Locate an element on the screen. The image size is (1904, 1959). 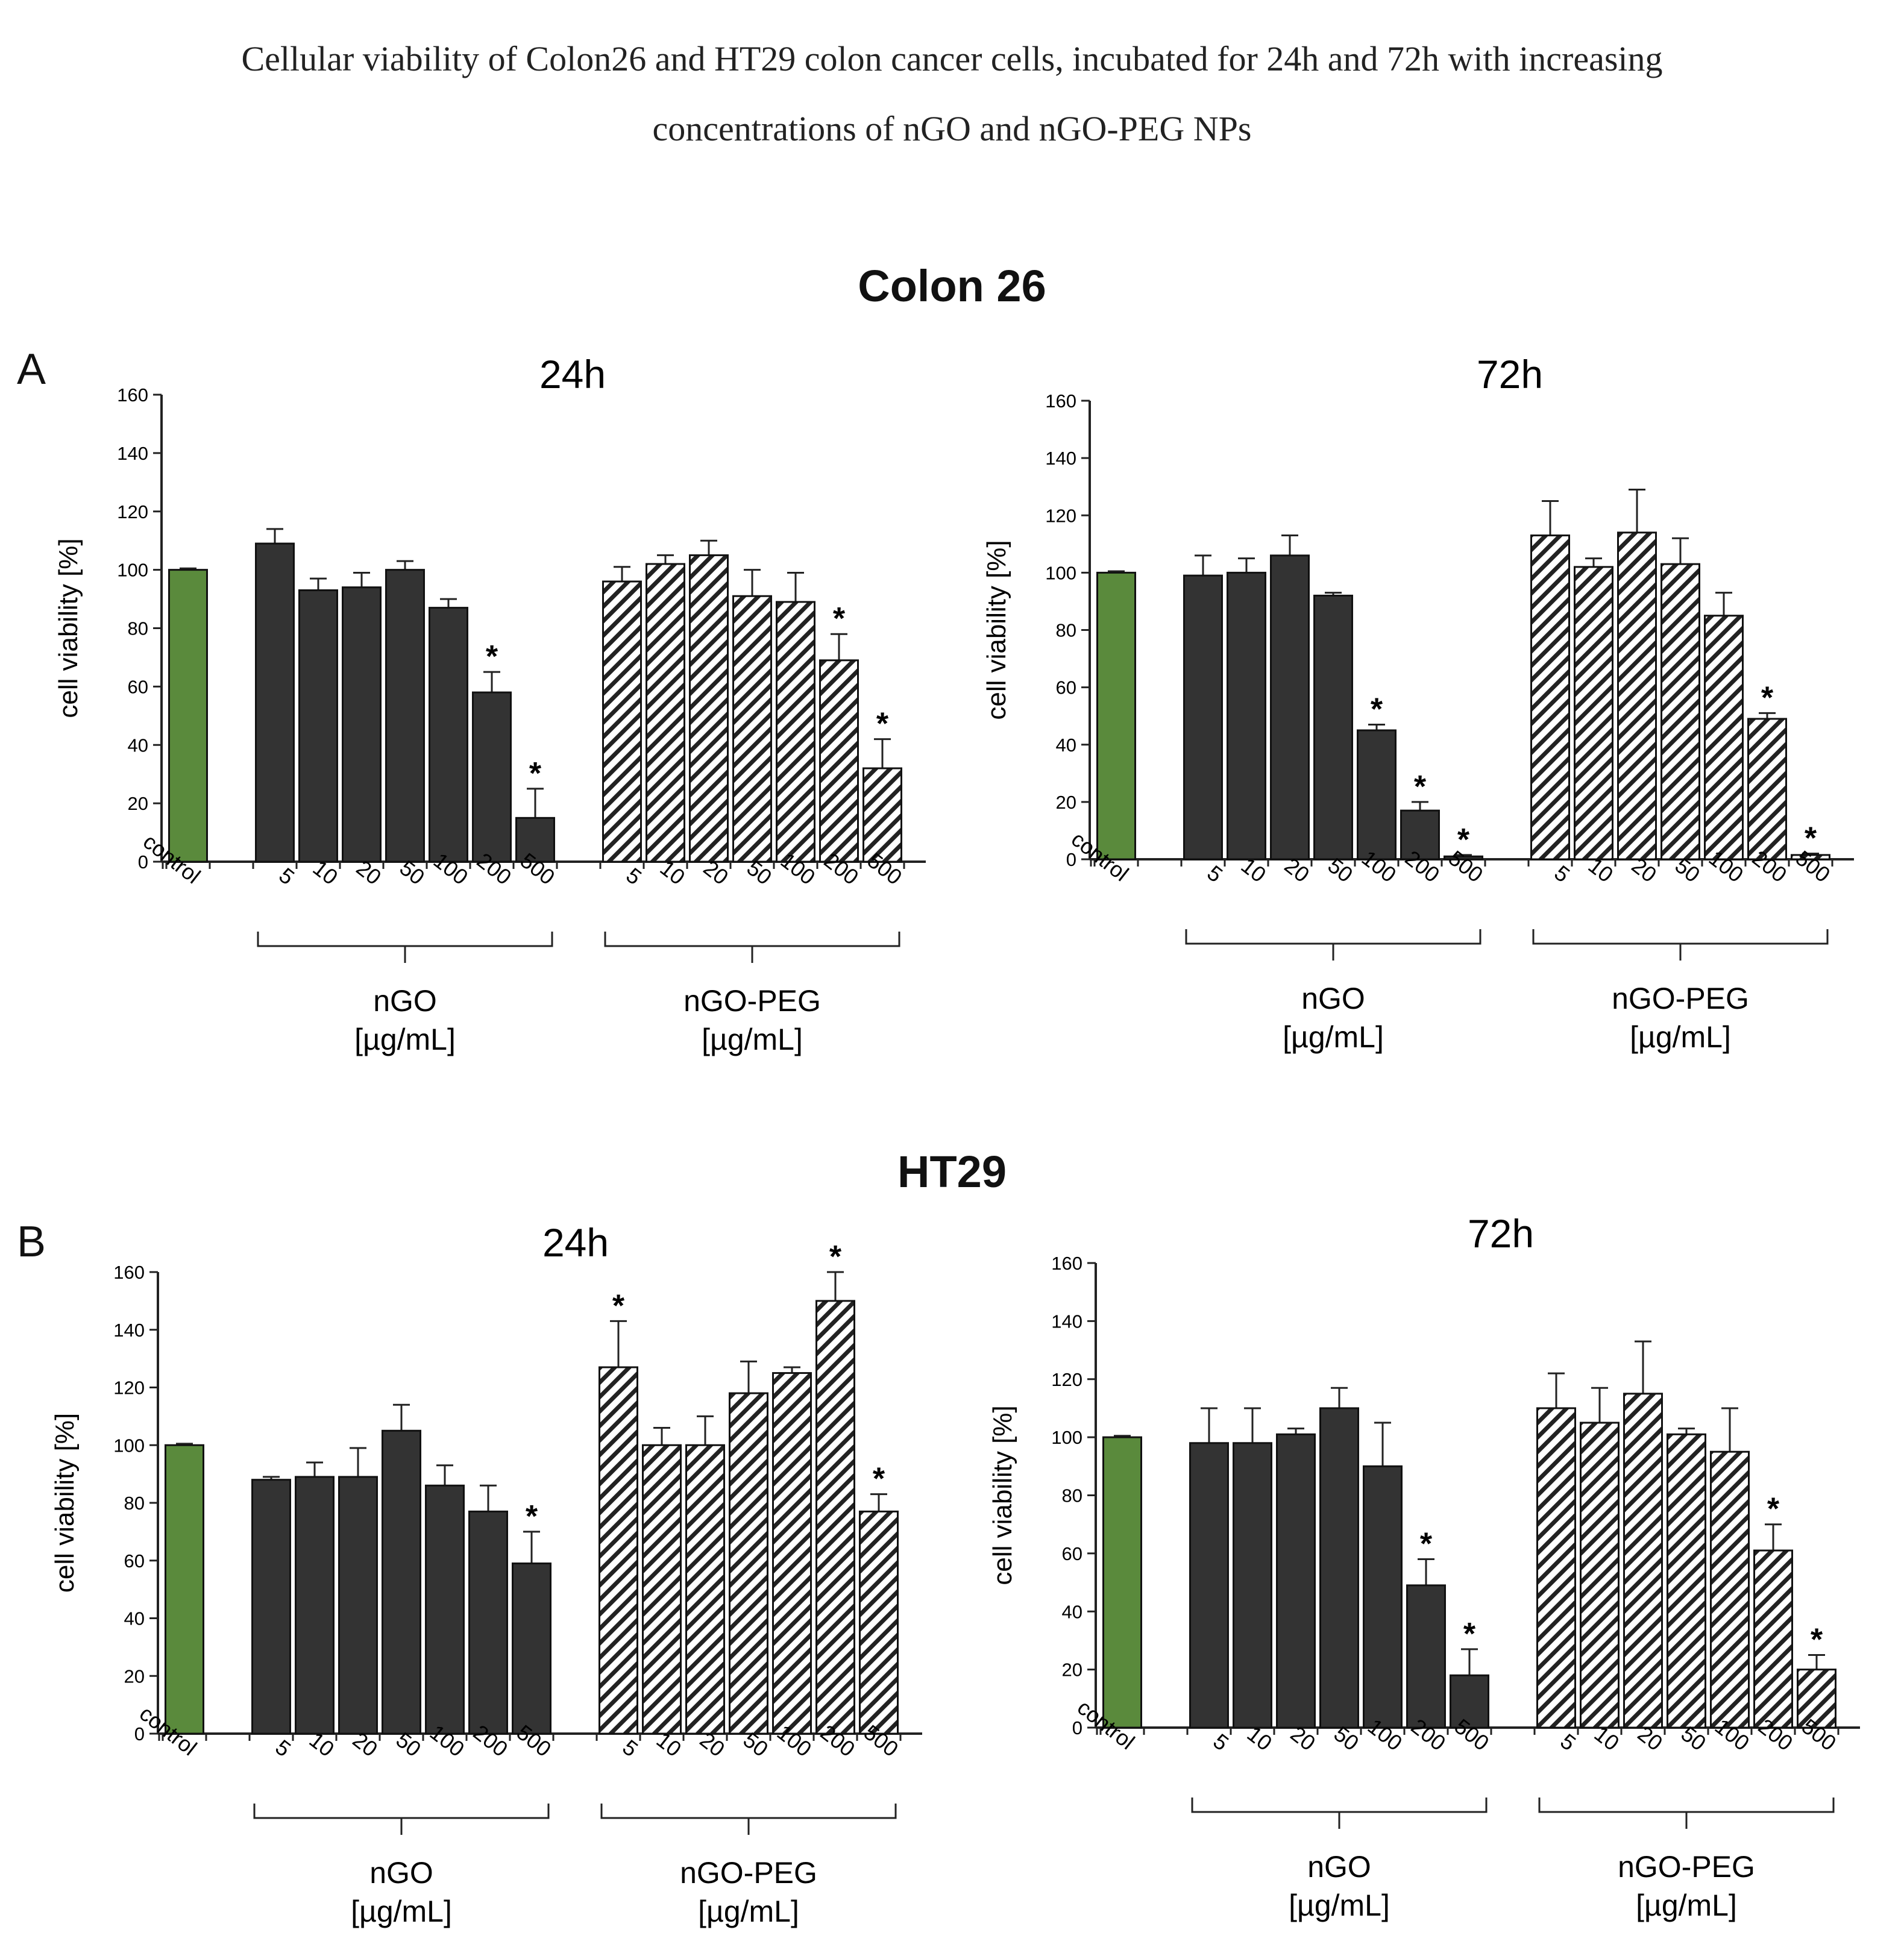
x-label-concentration: 500 is located at coordinates (1466, 866).